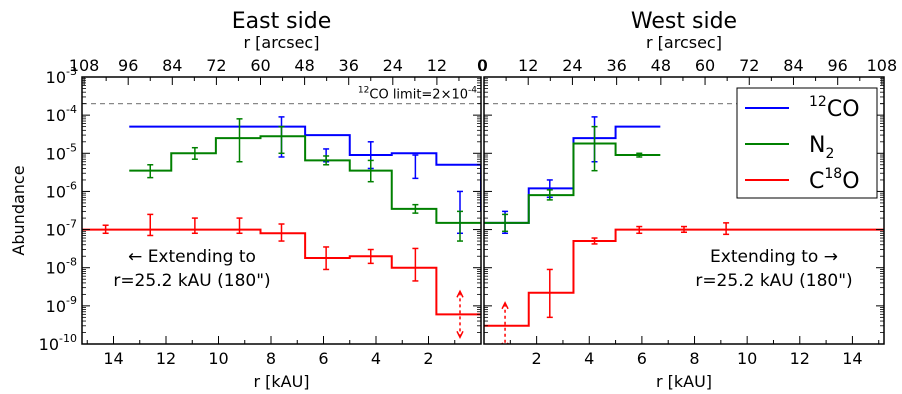  Describe the element at coordinates (192, 257) in the screenshot. I see `extend-note-line1: ← Extending to` at that location.